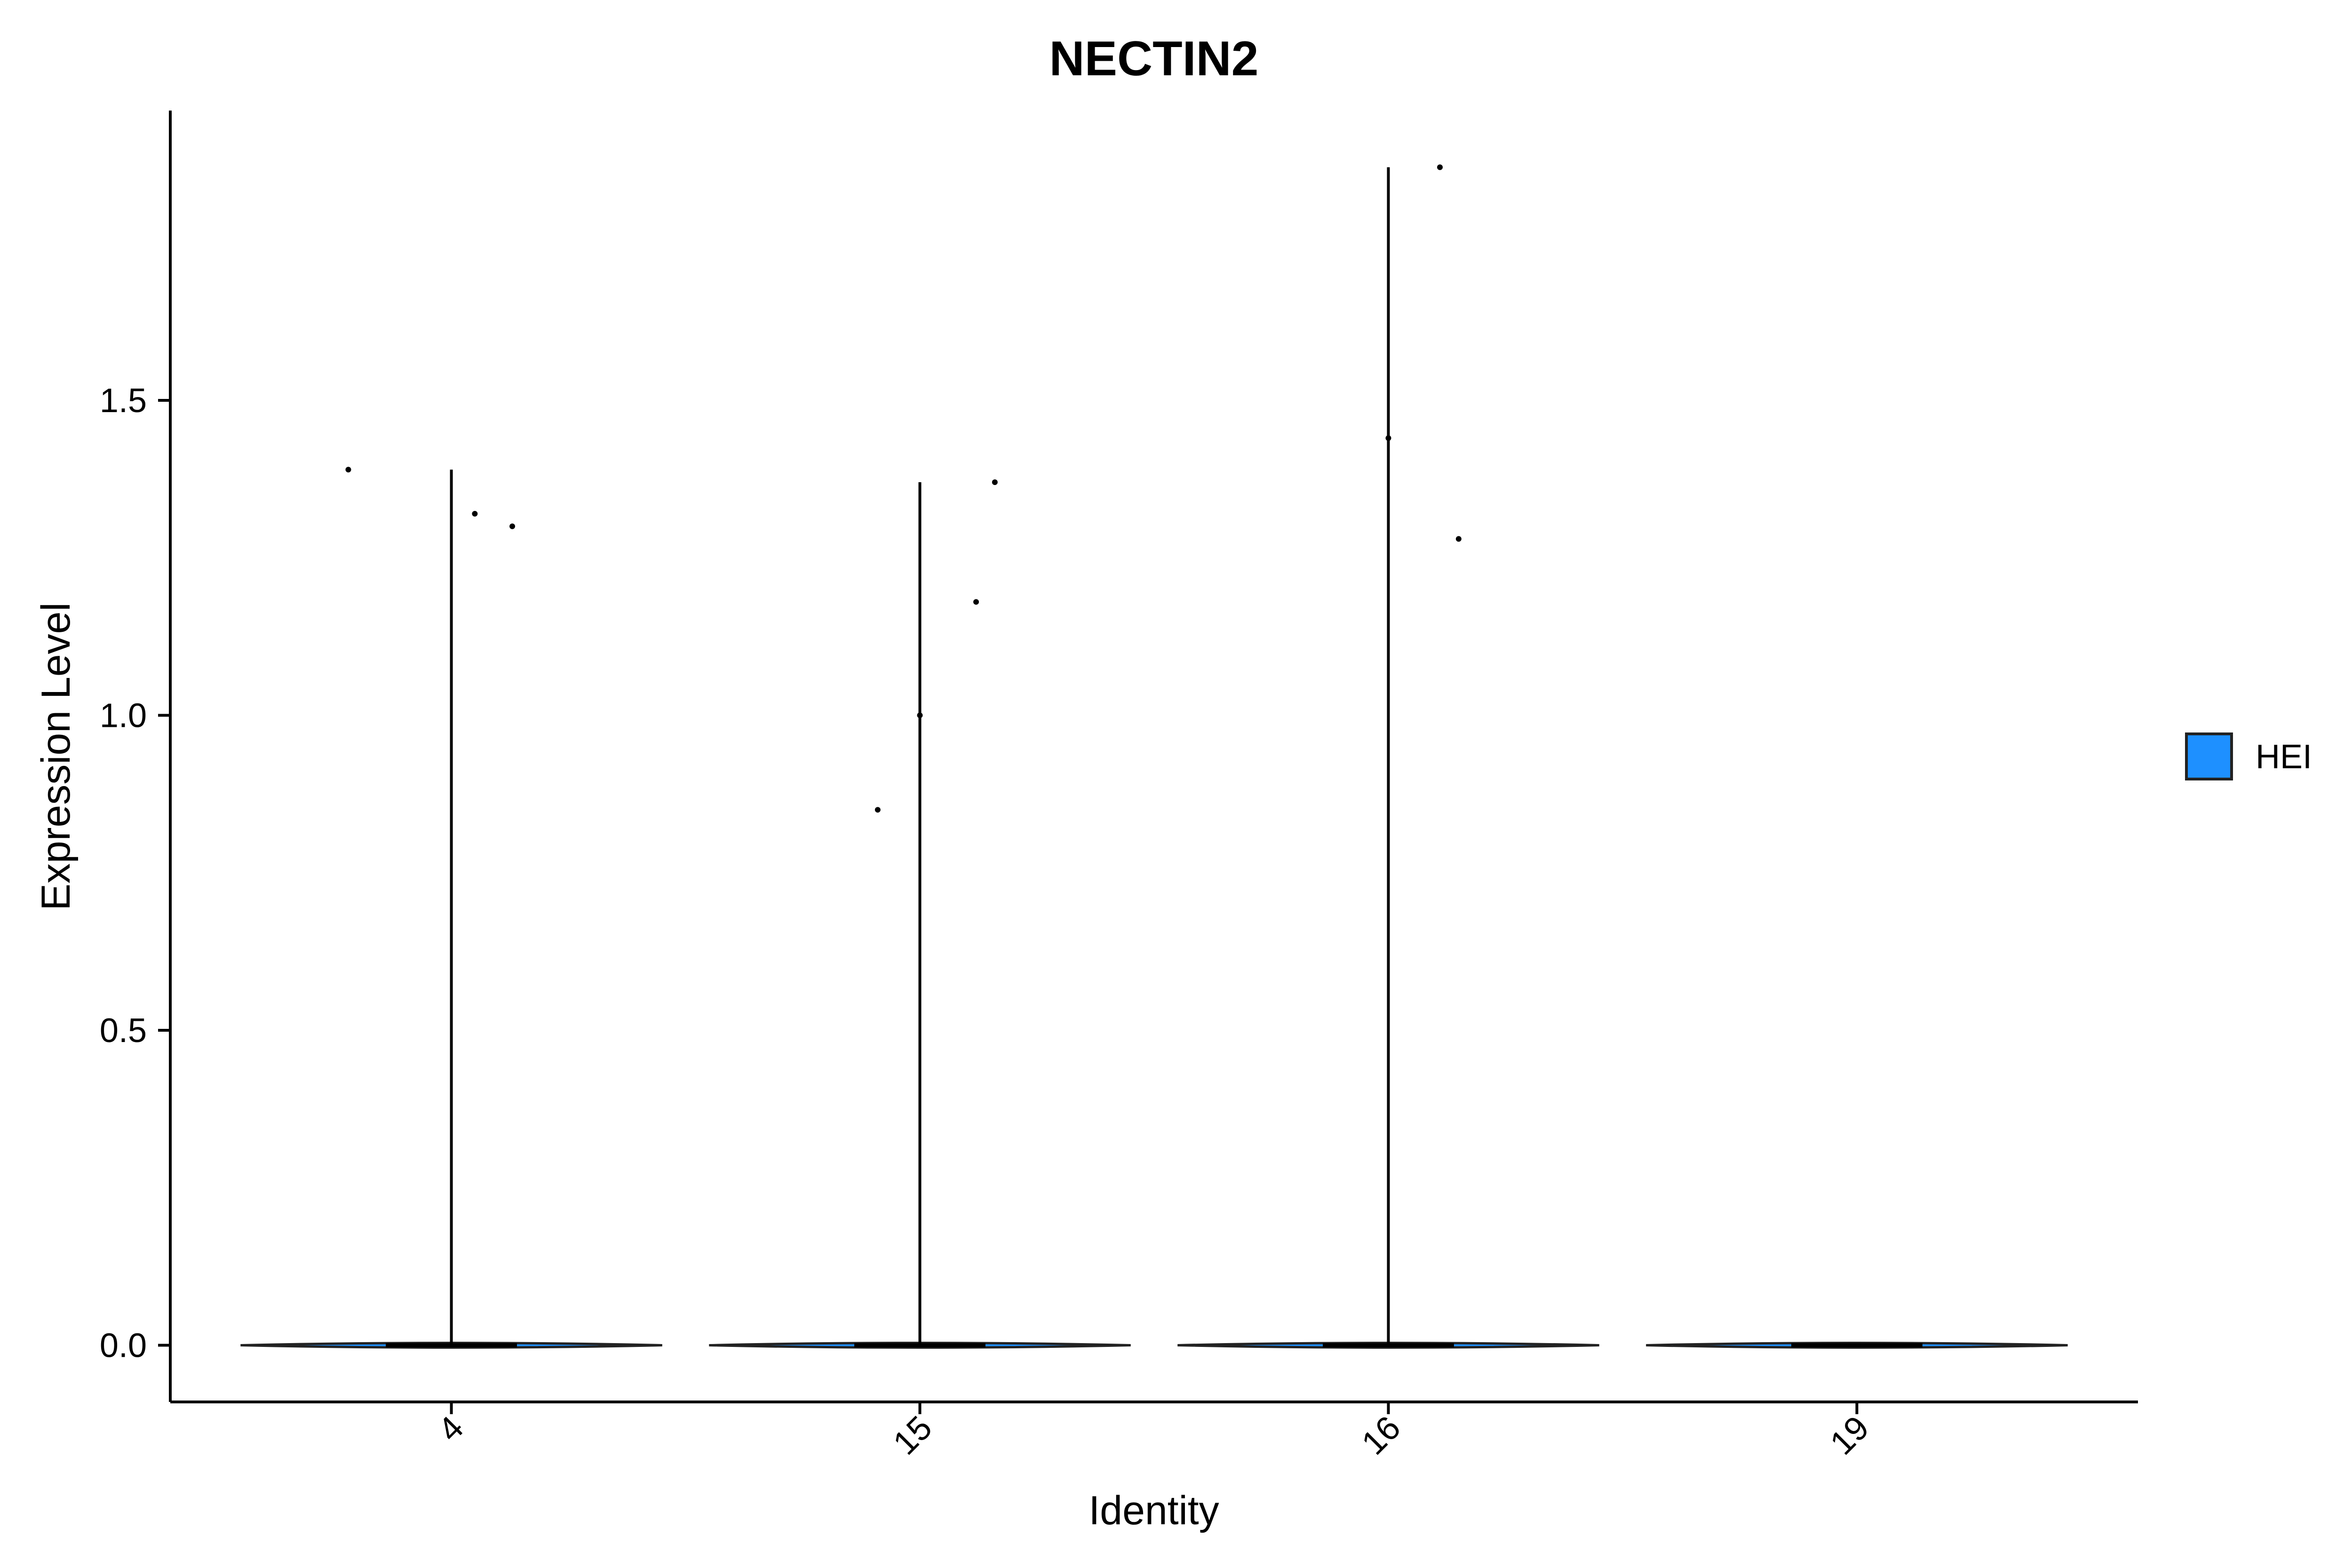 This screenshot has height=1568, width=2352. Describe the element at coordinates (2284, 757) in the screenshot. I see `legend-label-hei: HEI` at that location.